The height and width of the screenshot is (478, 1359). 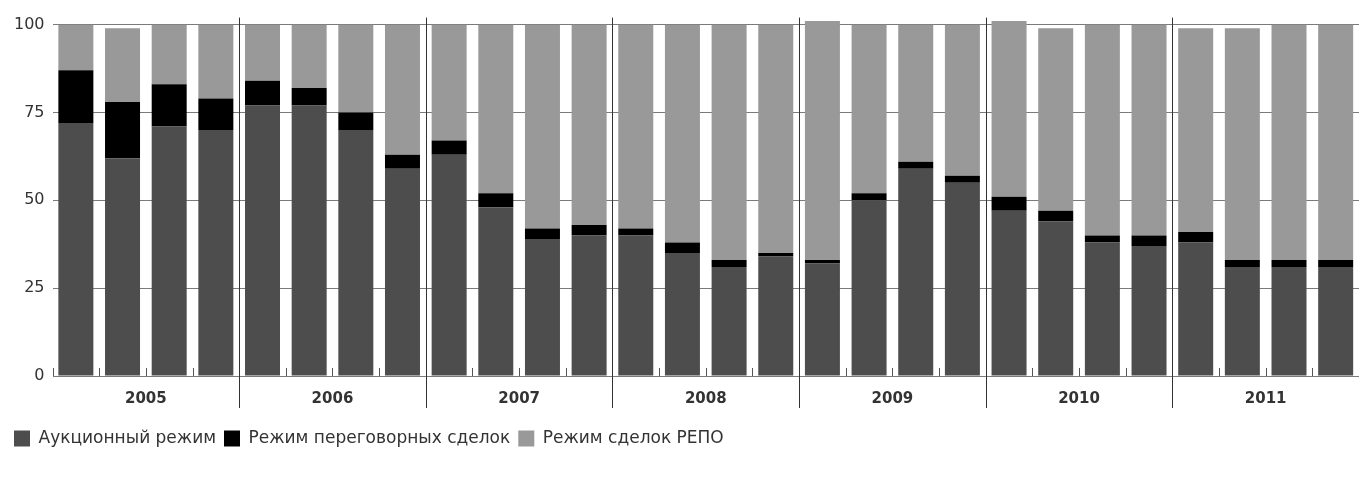 What do you see at coordinates (34, 199) in the screenshot?
I see `y-tick-label: 50` at bounding box center [34, 199].